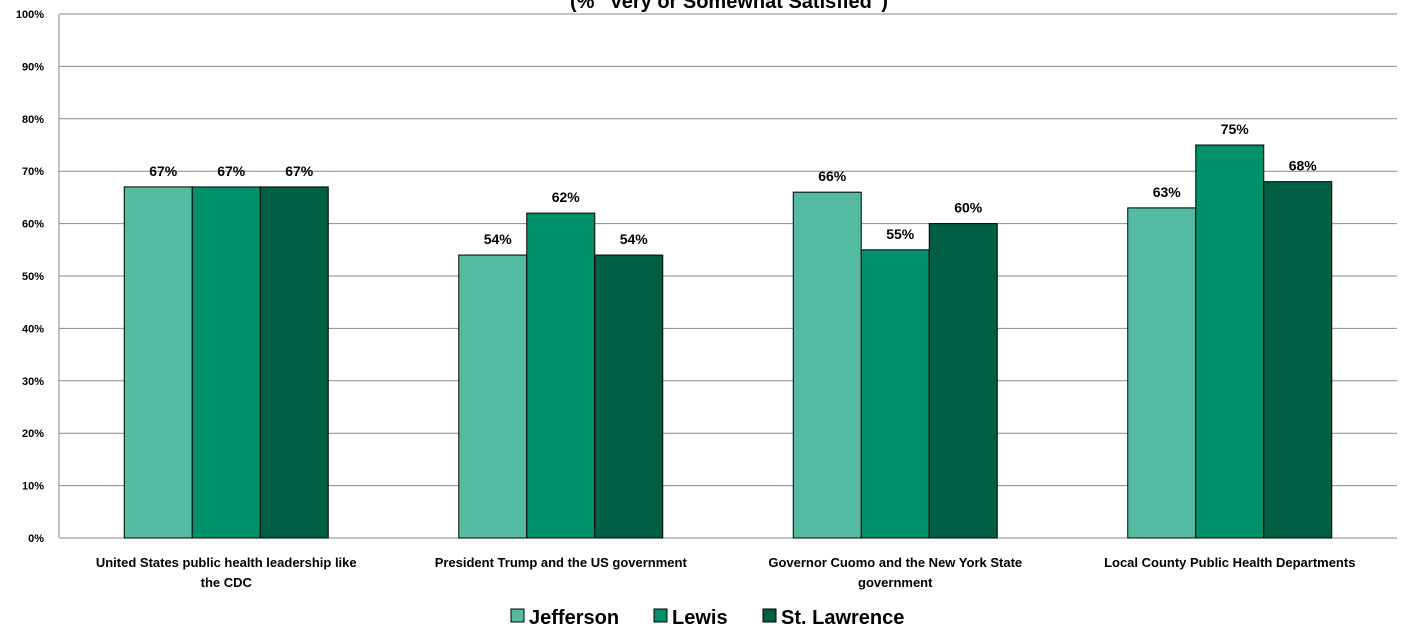  What do you see at coordinates (33, 225) in the screenshot?
I see `y-tick-label: 60%` at bounding box center [33, 225].